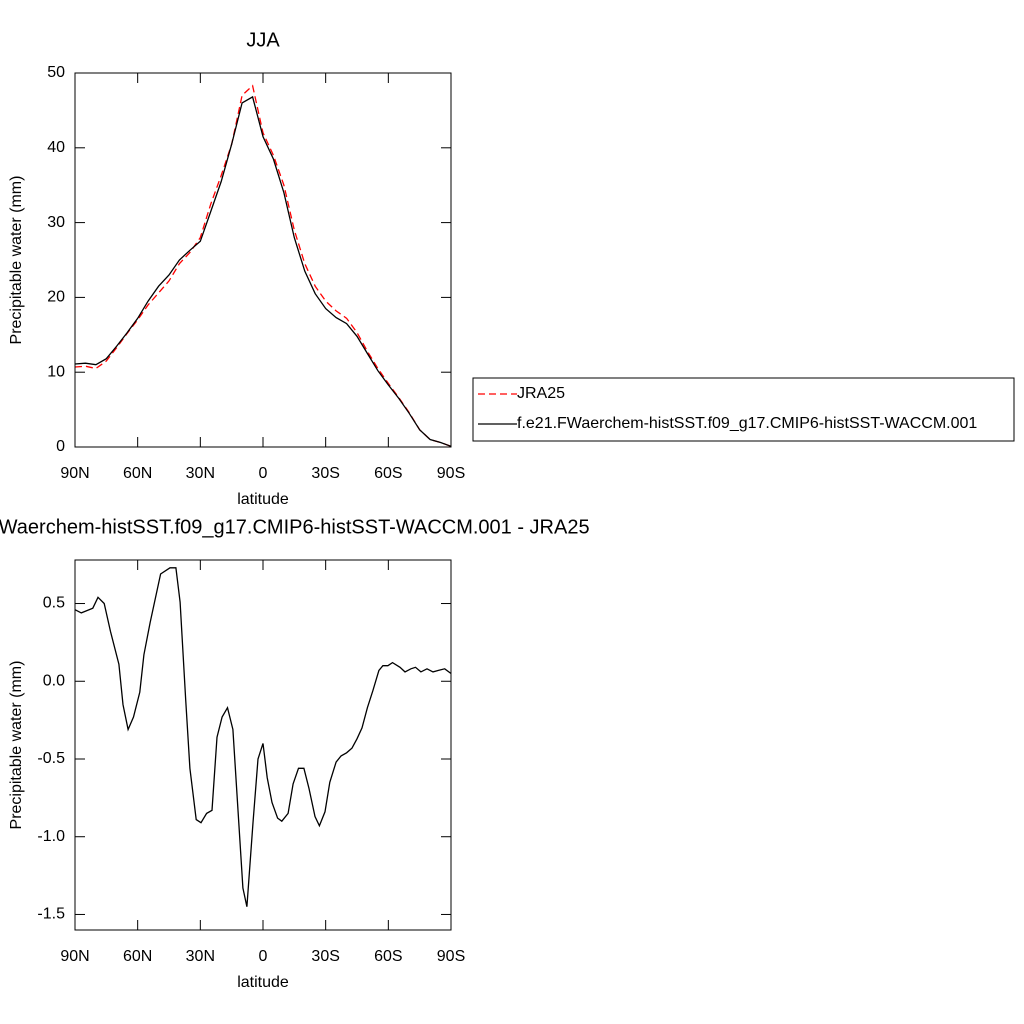 The image size is (1024, 1024). Describe the element at coordinates (51, 914) in the screenshot. I see `y-tick-label: -1.5` at that location.